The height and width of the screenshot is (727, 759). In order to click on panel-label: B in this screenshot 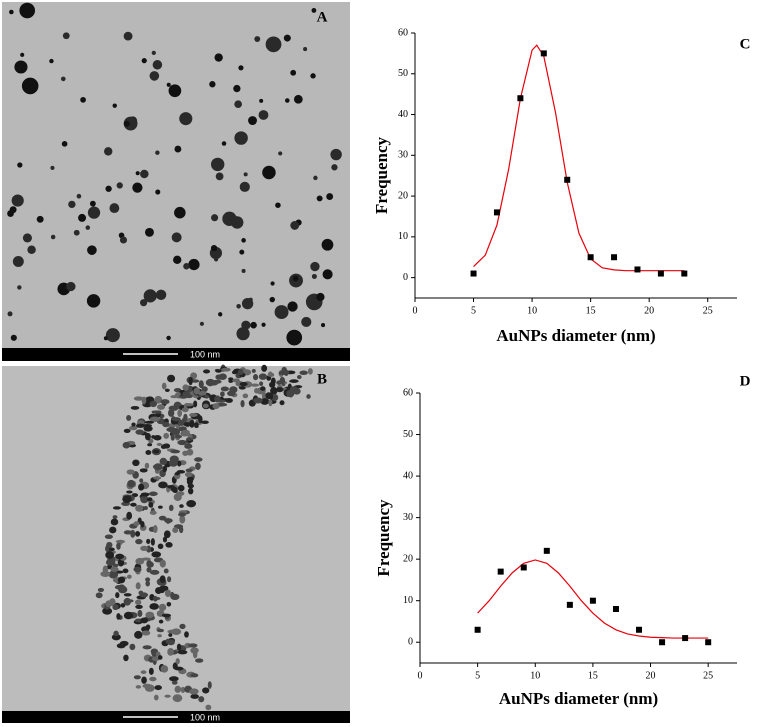, I will do `click(322, 379)`.